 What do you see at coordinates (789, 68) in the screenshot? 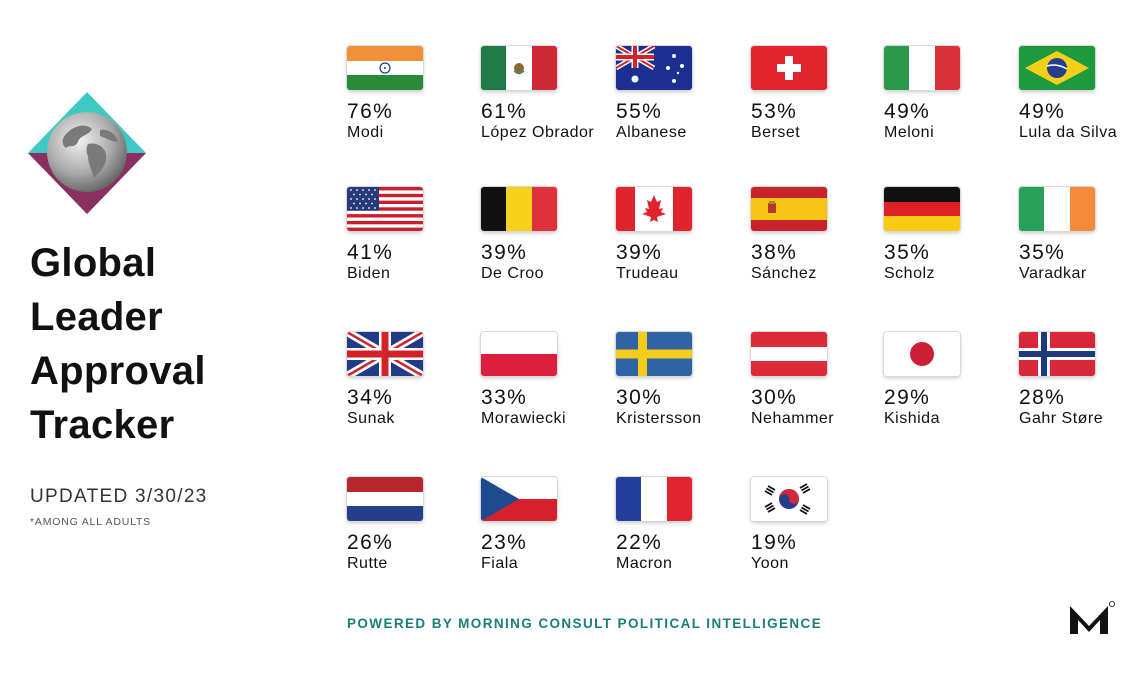
I see `switzerland-flag-icon` at bounding box center [789, 68].